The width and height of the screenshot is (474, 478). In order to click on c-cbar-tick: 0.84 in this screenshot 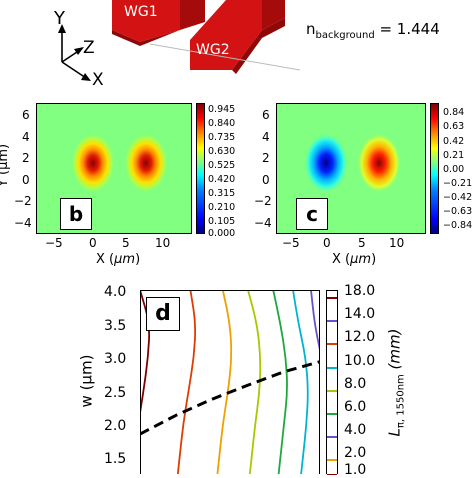, I will do `click(454, 112)`.